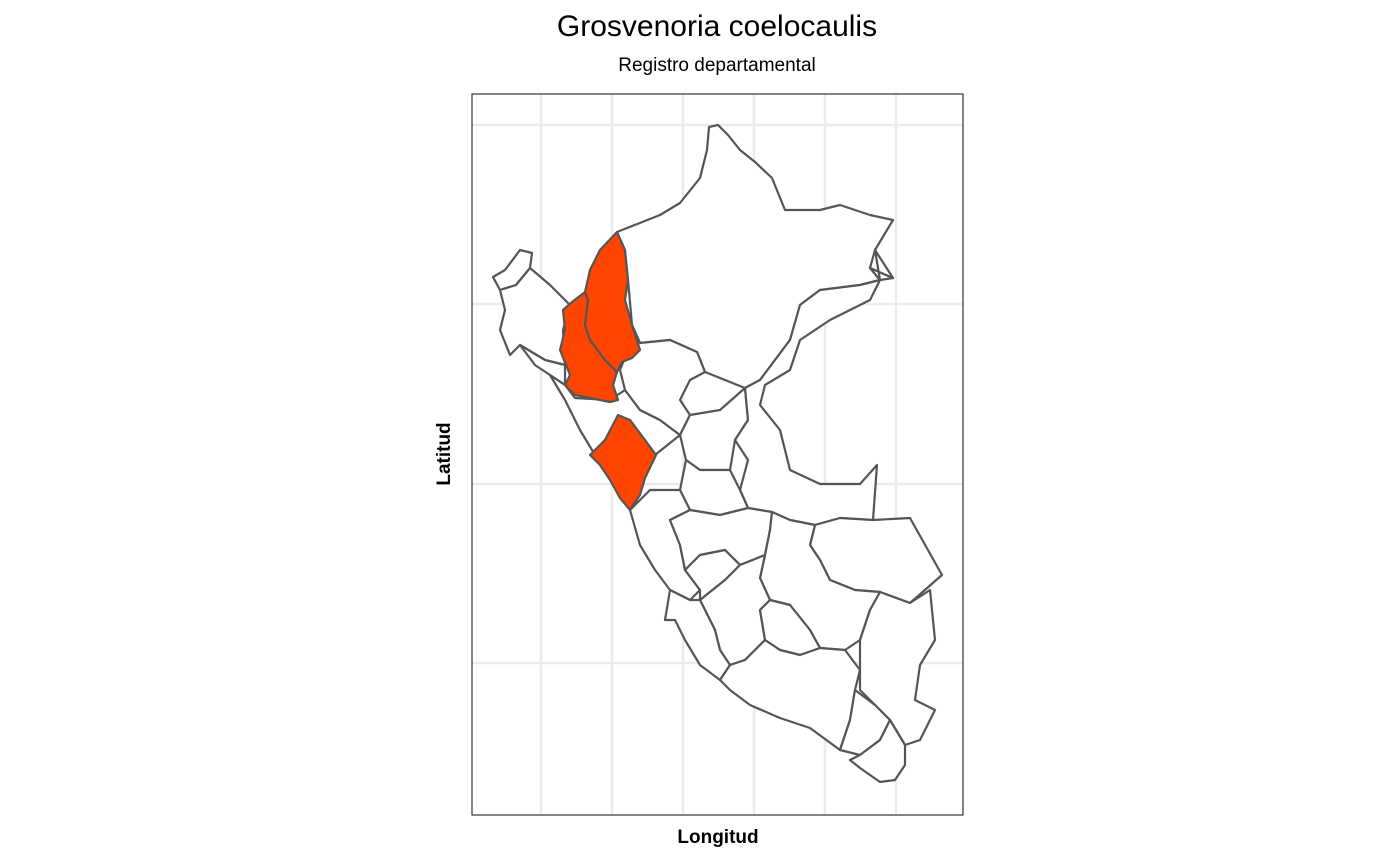 This screenshot has width=1400, height=866. Describe the element at coordinates (877, 751) in the screenshot. I see `department-tacna` at that location.